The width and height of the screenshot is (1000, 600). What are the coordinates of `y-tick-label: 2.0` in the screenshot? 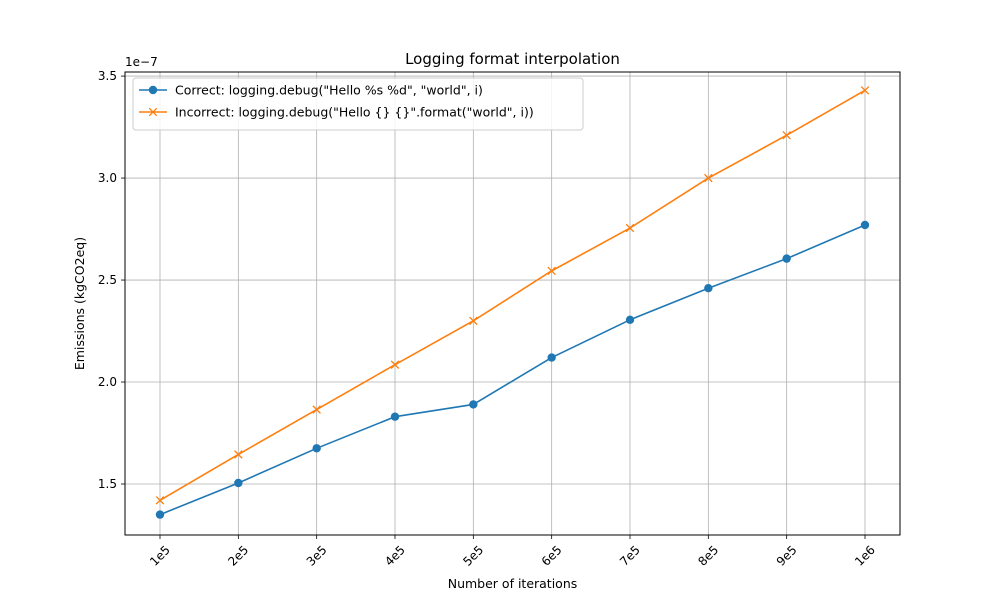 It's located at (107, 382).